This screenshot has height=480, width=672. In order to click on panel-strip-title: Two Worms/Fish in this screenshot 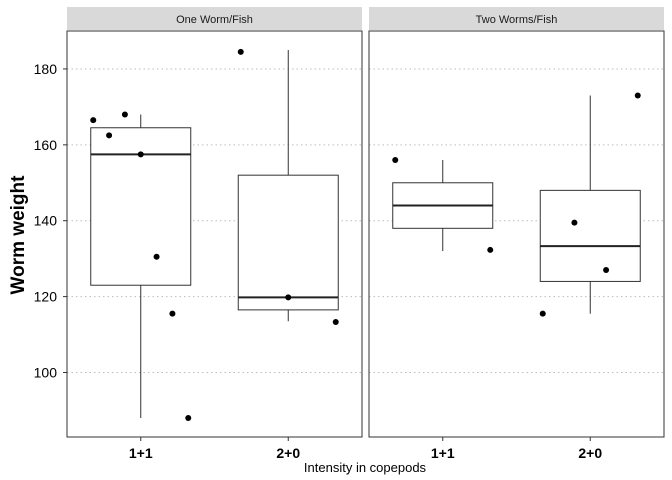, I will do `click(517, 20)`.